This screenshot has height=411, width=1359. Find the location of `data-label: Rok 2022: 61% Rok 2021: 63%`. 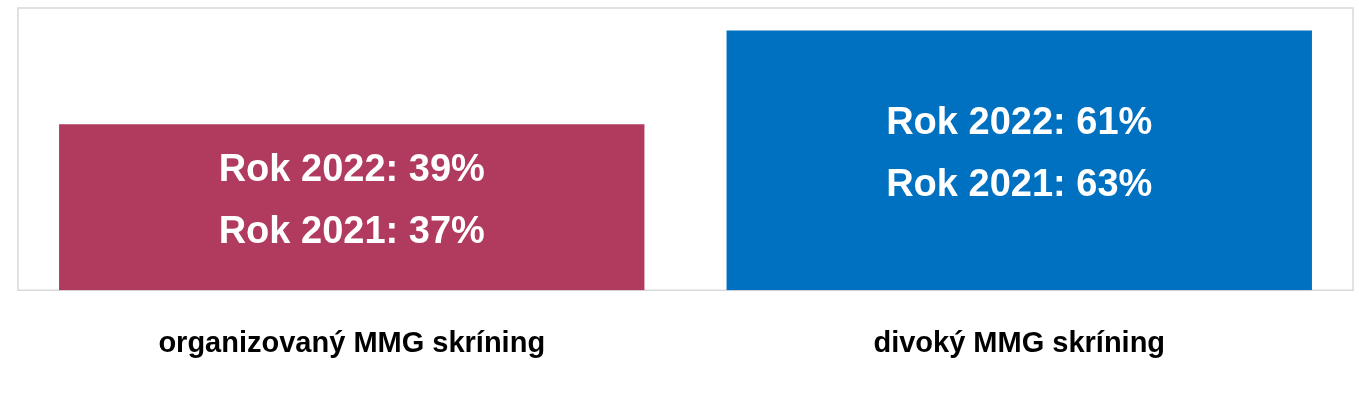

data-label: Rok 2022: 61% Rok 2021: 63% is located at coordinates (1019, 151).